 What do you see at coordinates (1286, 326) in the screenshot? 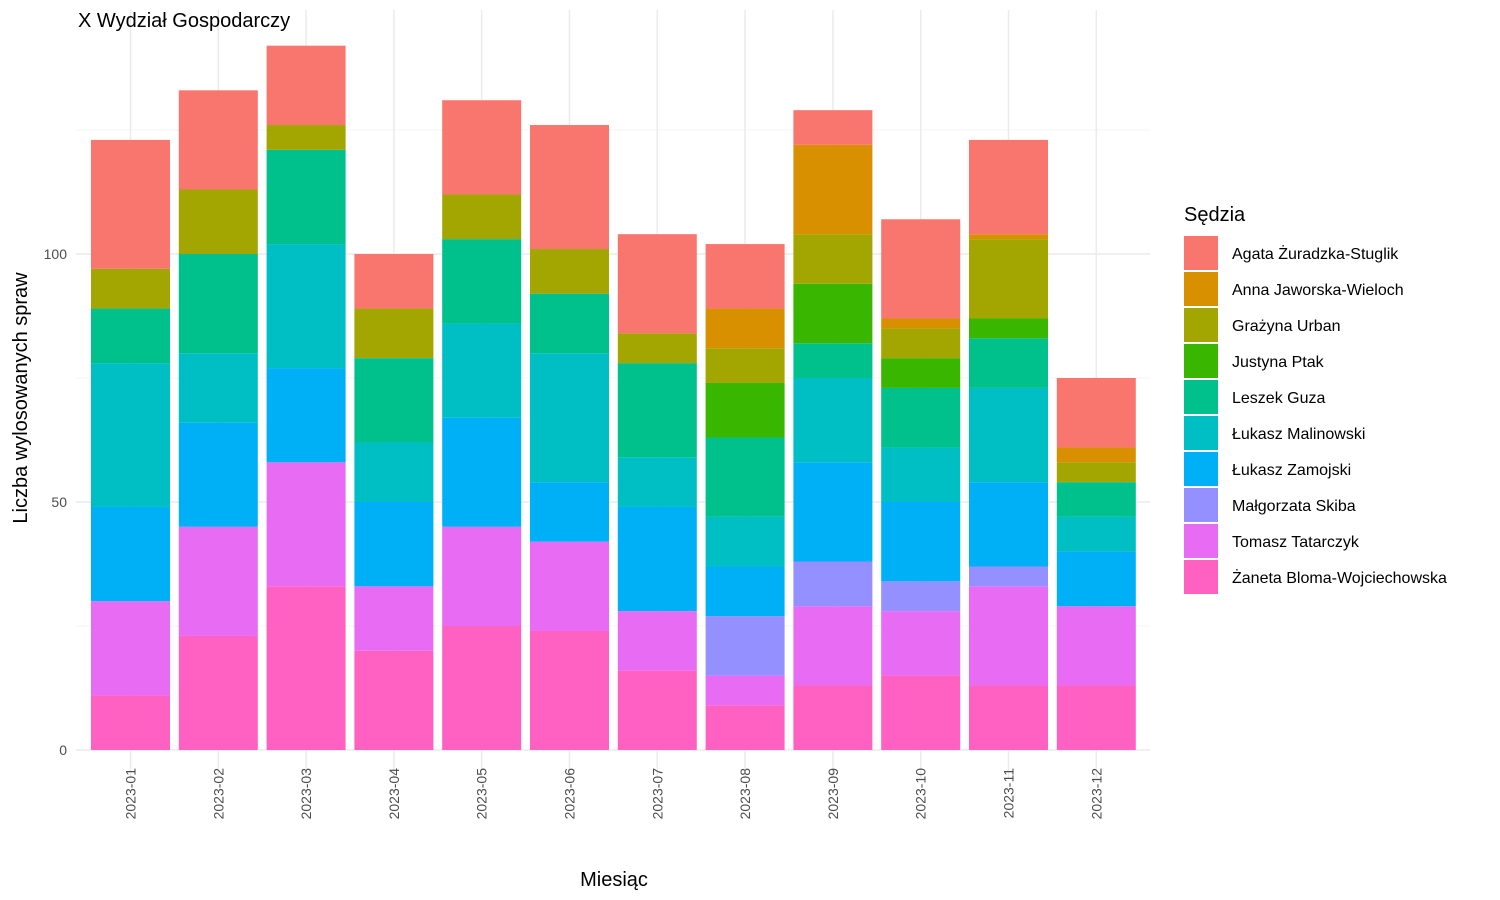
I see `legend-label: Grażyna Urban` at bounding box center [1286, 326].